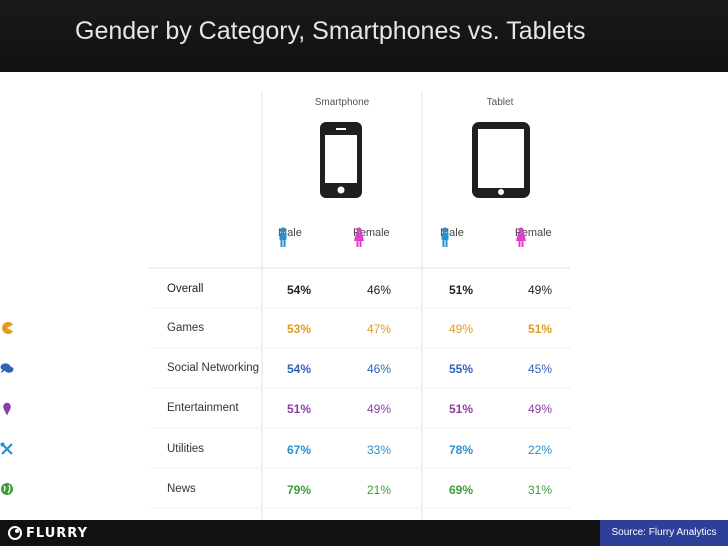 This screenshot has width=728, height=546. Describe the element at coordinates (186, 328) in the screenshot. I see `row-label-games: Games` at that location.